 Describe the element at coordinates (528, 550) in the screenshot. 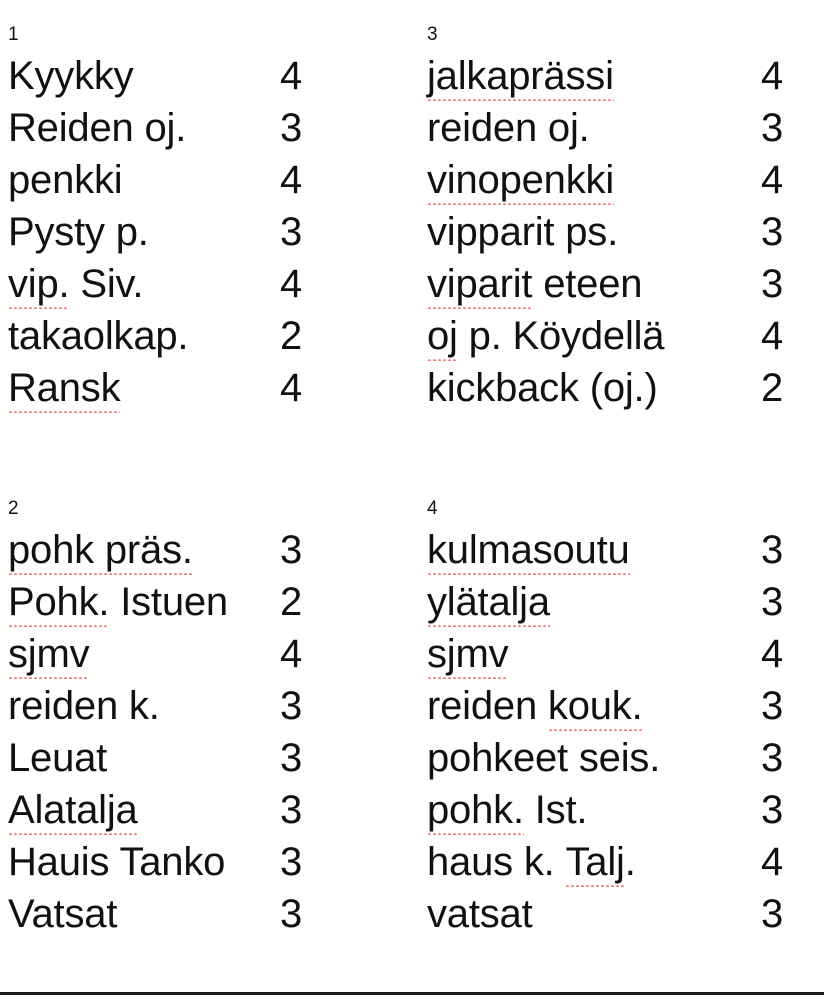

I see `spellcheck-underline: kulmasoutu` at that location.